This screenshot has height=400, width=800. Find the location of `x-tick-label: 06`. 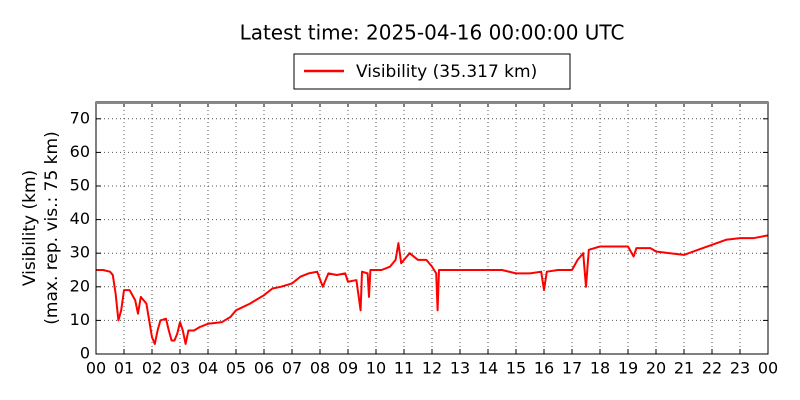

x-tick-label: 06 is located at coordinates (264, 368).